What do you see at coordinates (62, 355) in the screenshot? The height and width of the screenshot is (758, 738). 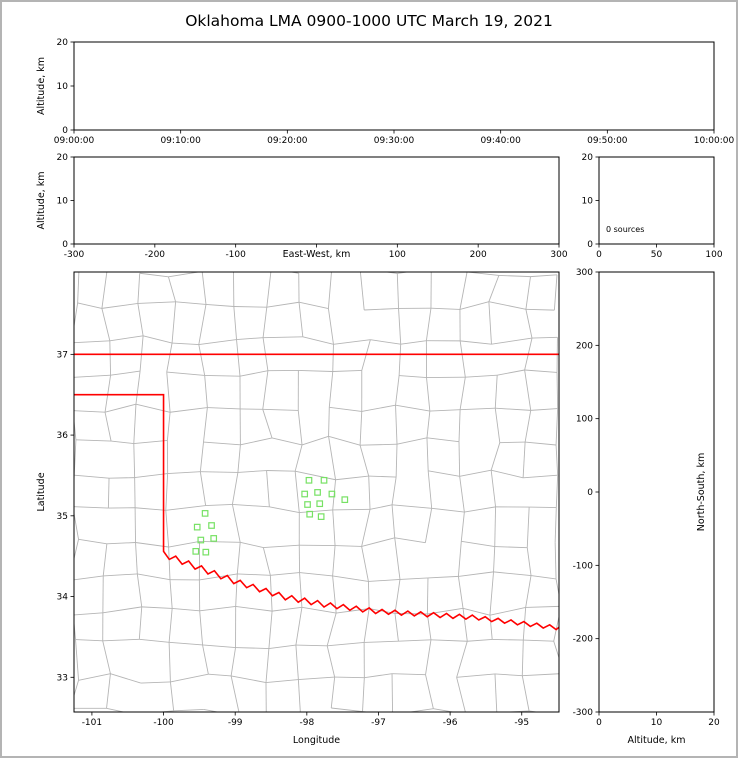 I see `tick-label: 37` at bounding box center [62, 355].